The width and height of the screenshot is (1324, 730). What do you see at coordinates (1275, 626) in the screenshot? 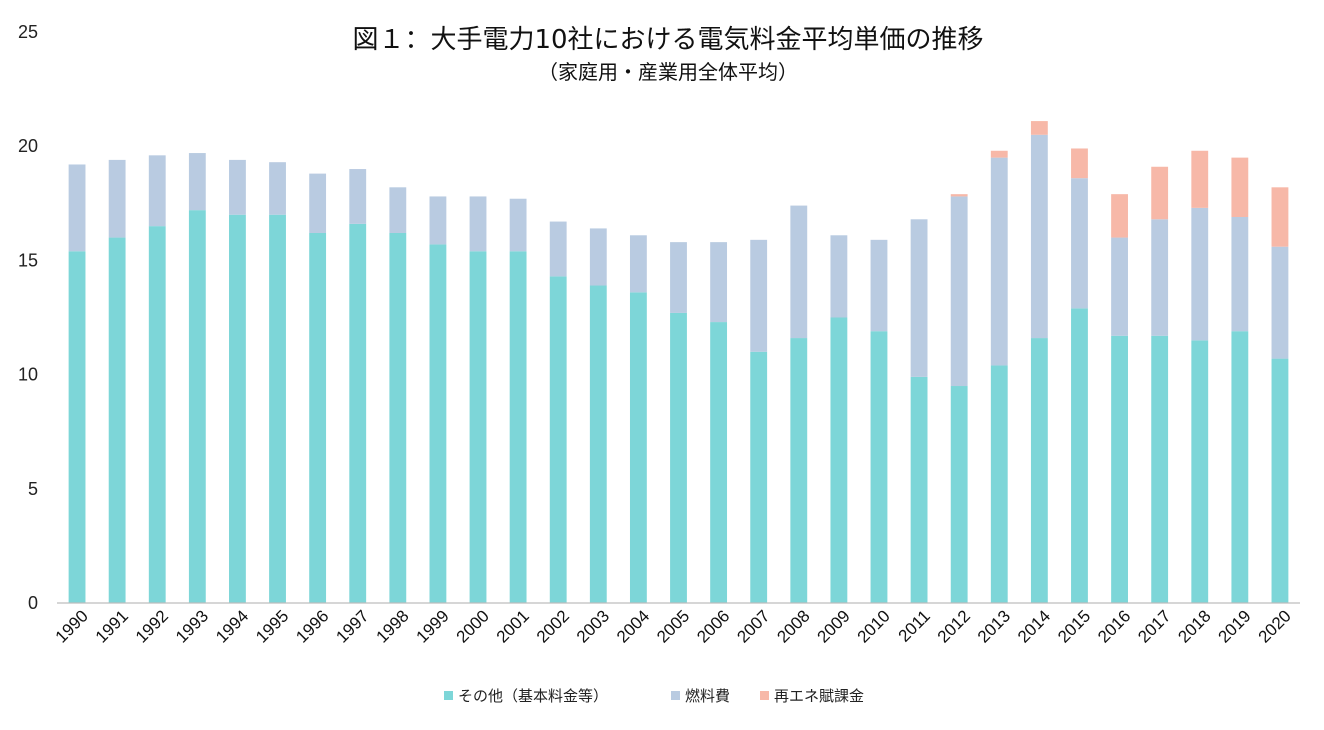
I see `x-tick-label: 2020` at bounding box center [1275, 626].